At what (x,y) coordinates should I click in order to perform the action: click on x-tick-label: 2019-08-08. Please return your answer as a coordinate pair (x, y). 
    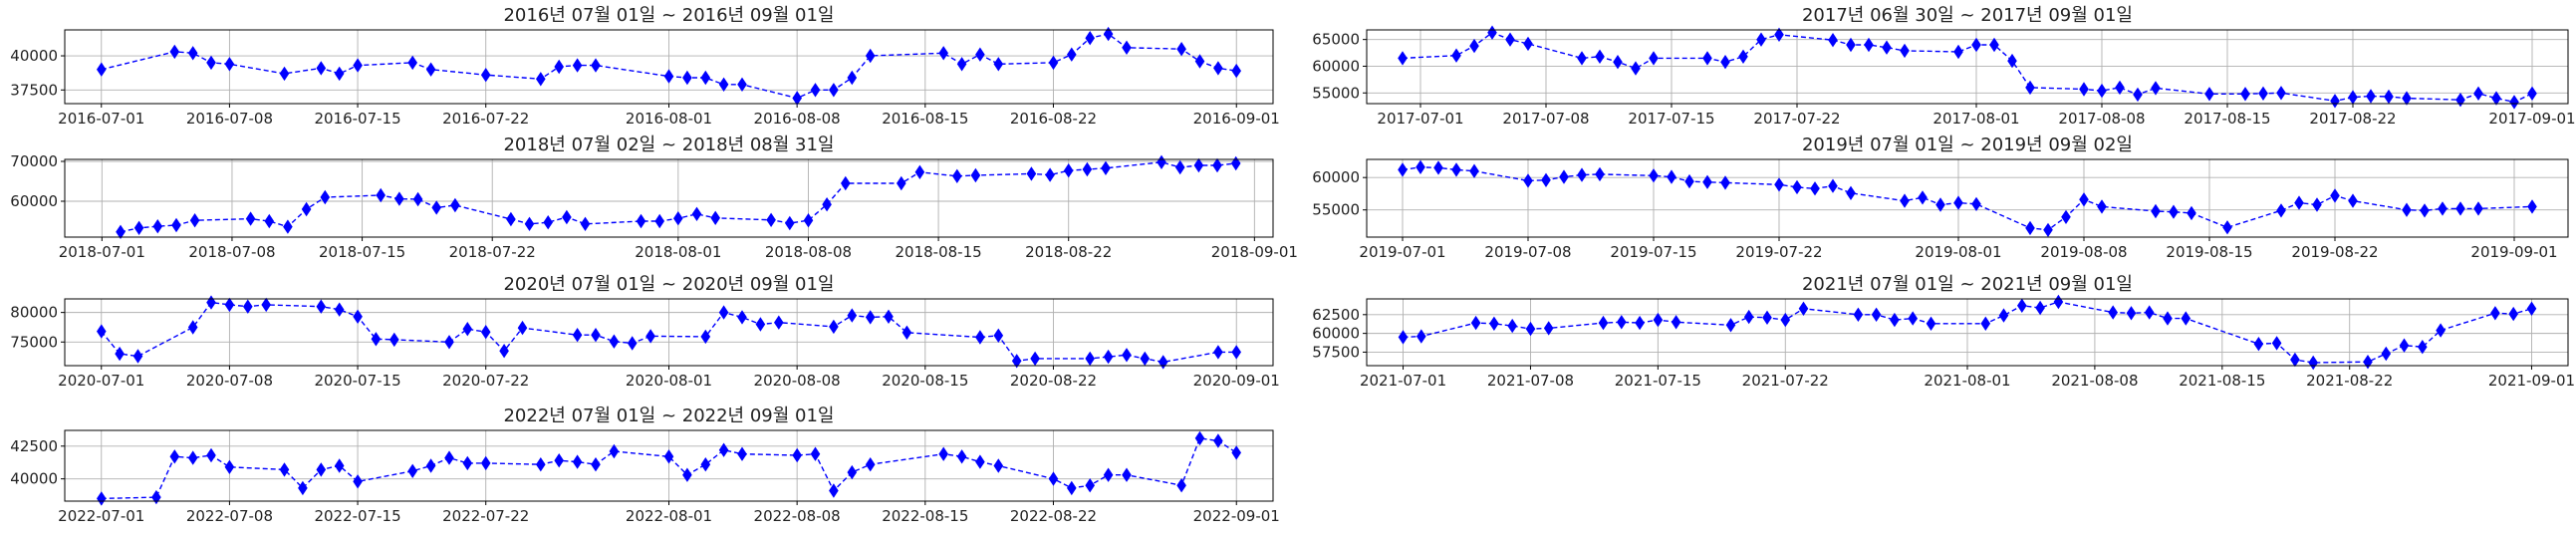
    Looking at the image, I should click on (2083, 252).